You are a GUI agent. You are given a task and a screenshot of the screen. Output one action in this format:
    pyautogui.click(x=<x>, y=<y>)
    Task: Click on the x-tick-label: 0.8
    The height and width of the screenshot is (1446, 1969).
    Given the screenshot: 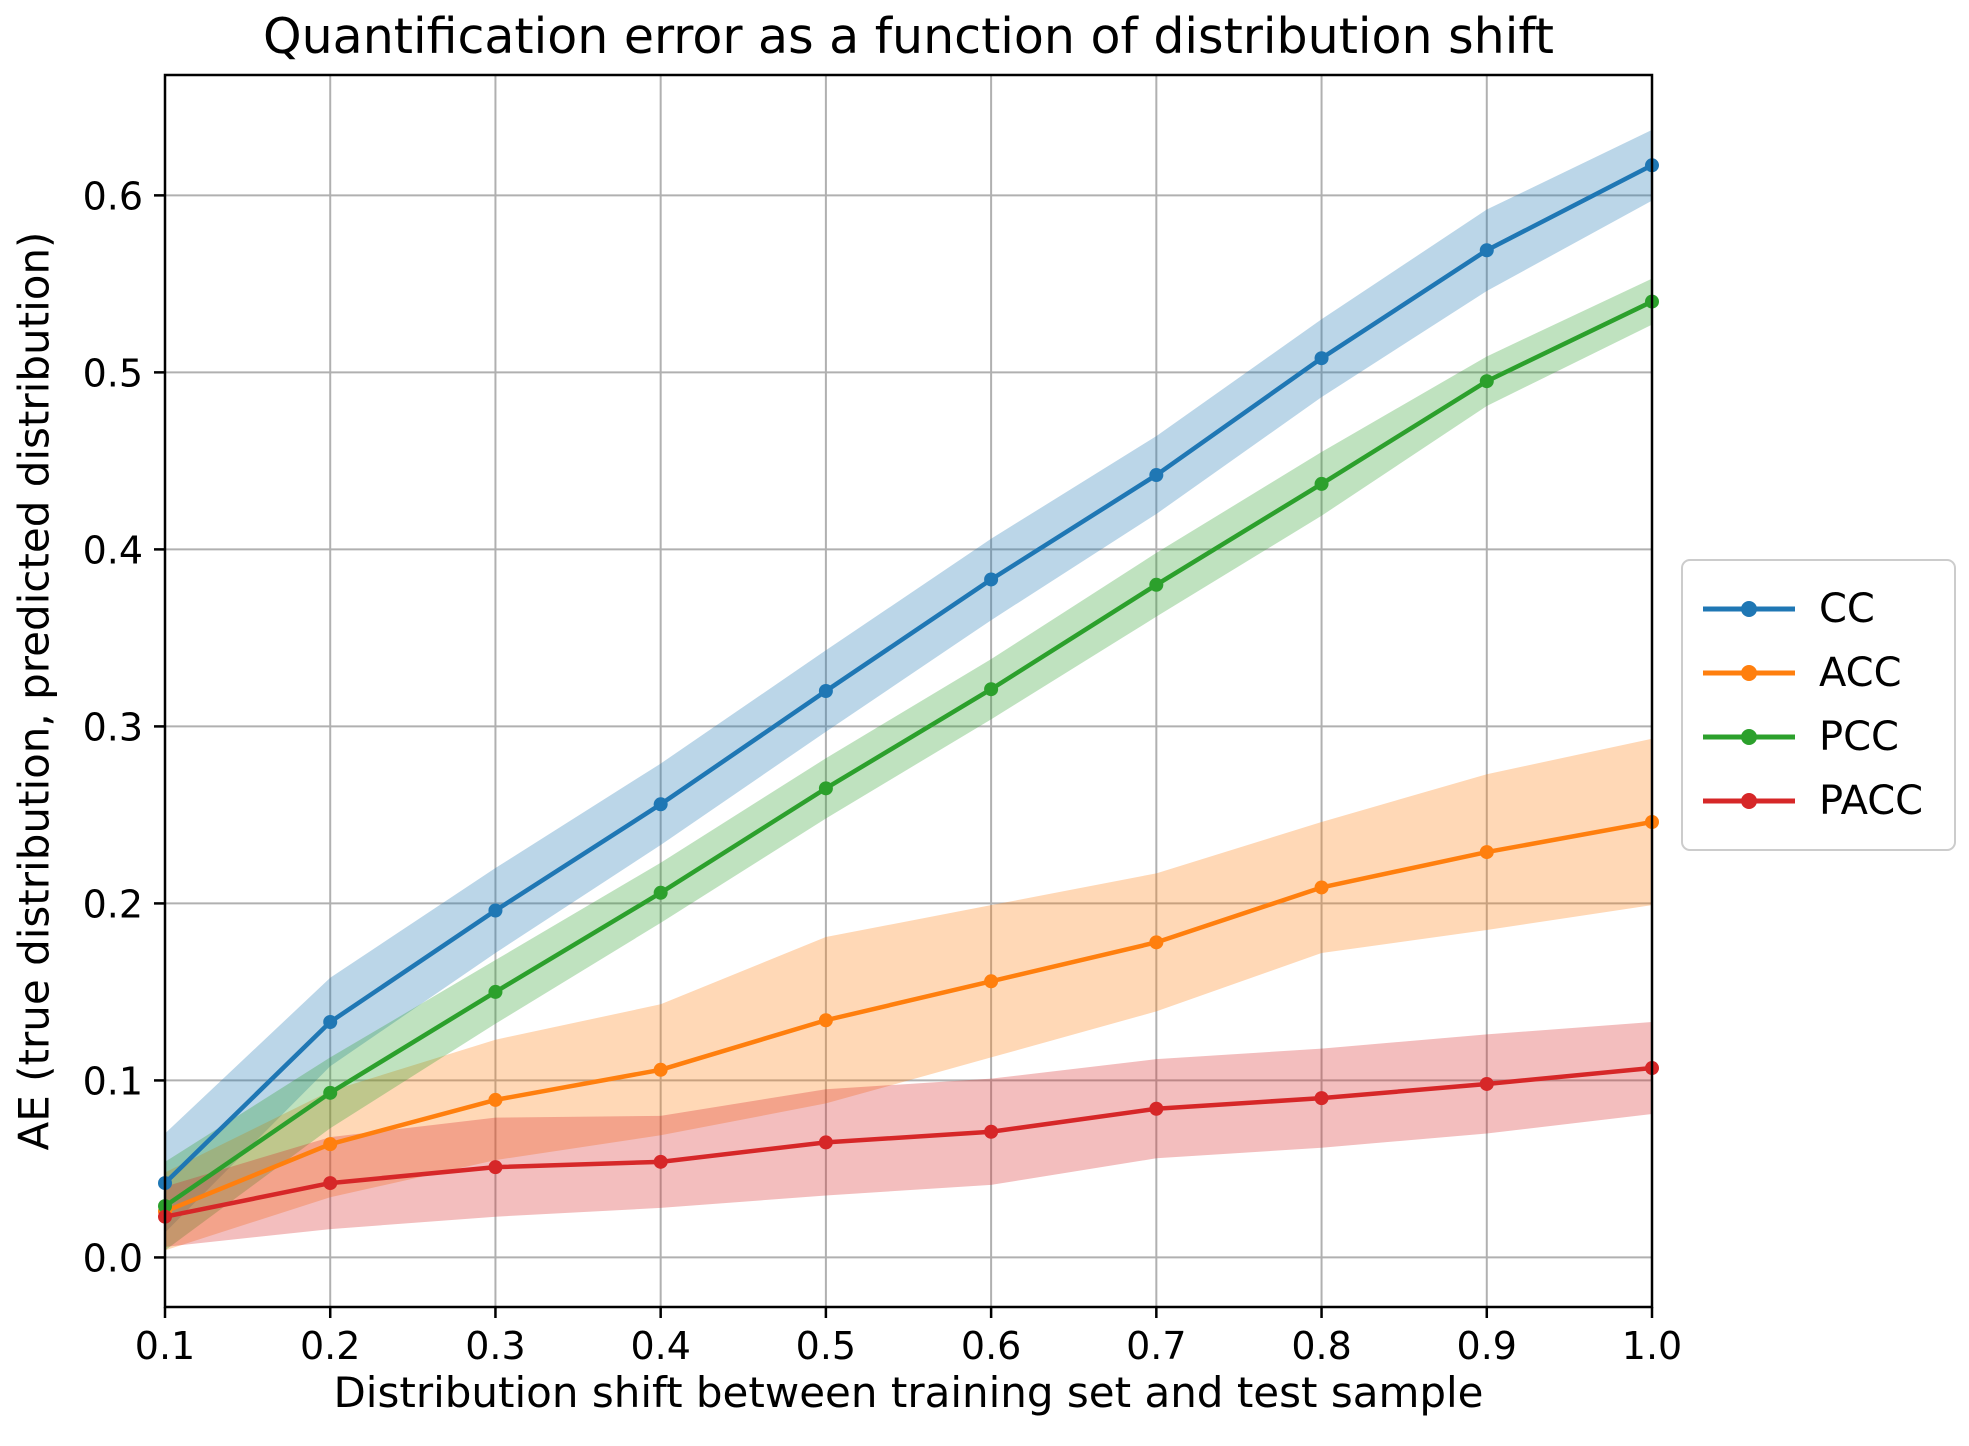 What is the action you would take?
    pyautogui.click(x=1321, y=1346)
    